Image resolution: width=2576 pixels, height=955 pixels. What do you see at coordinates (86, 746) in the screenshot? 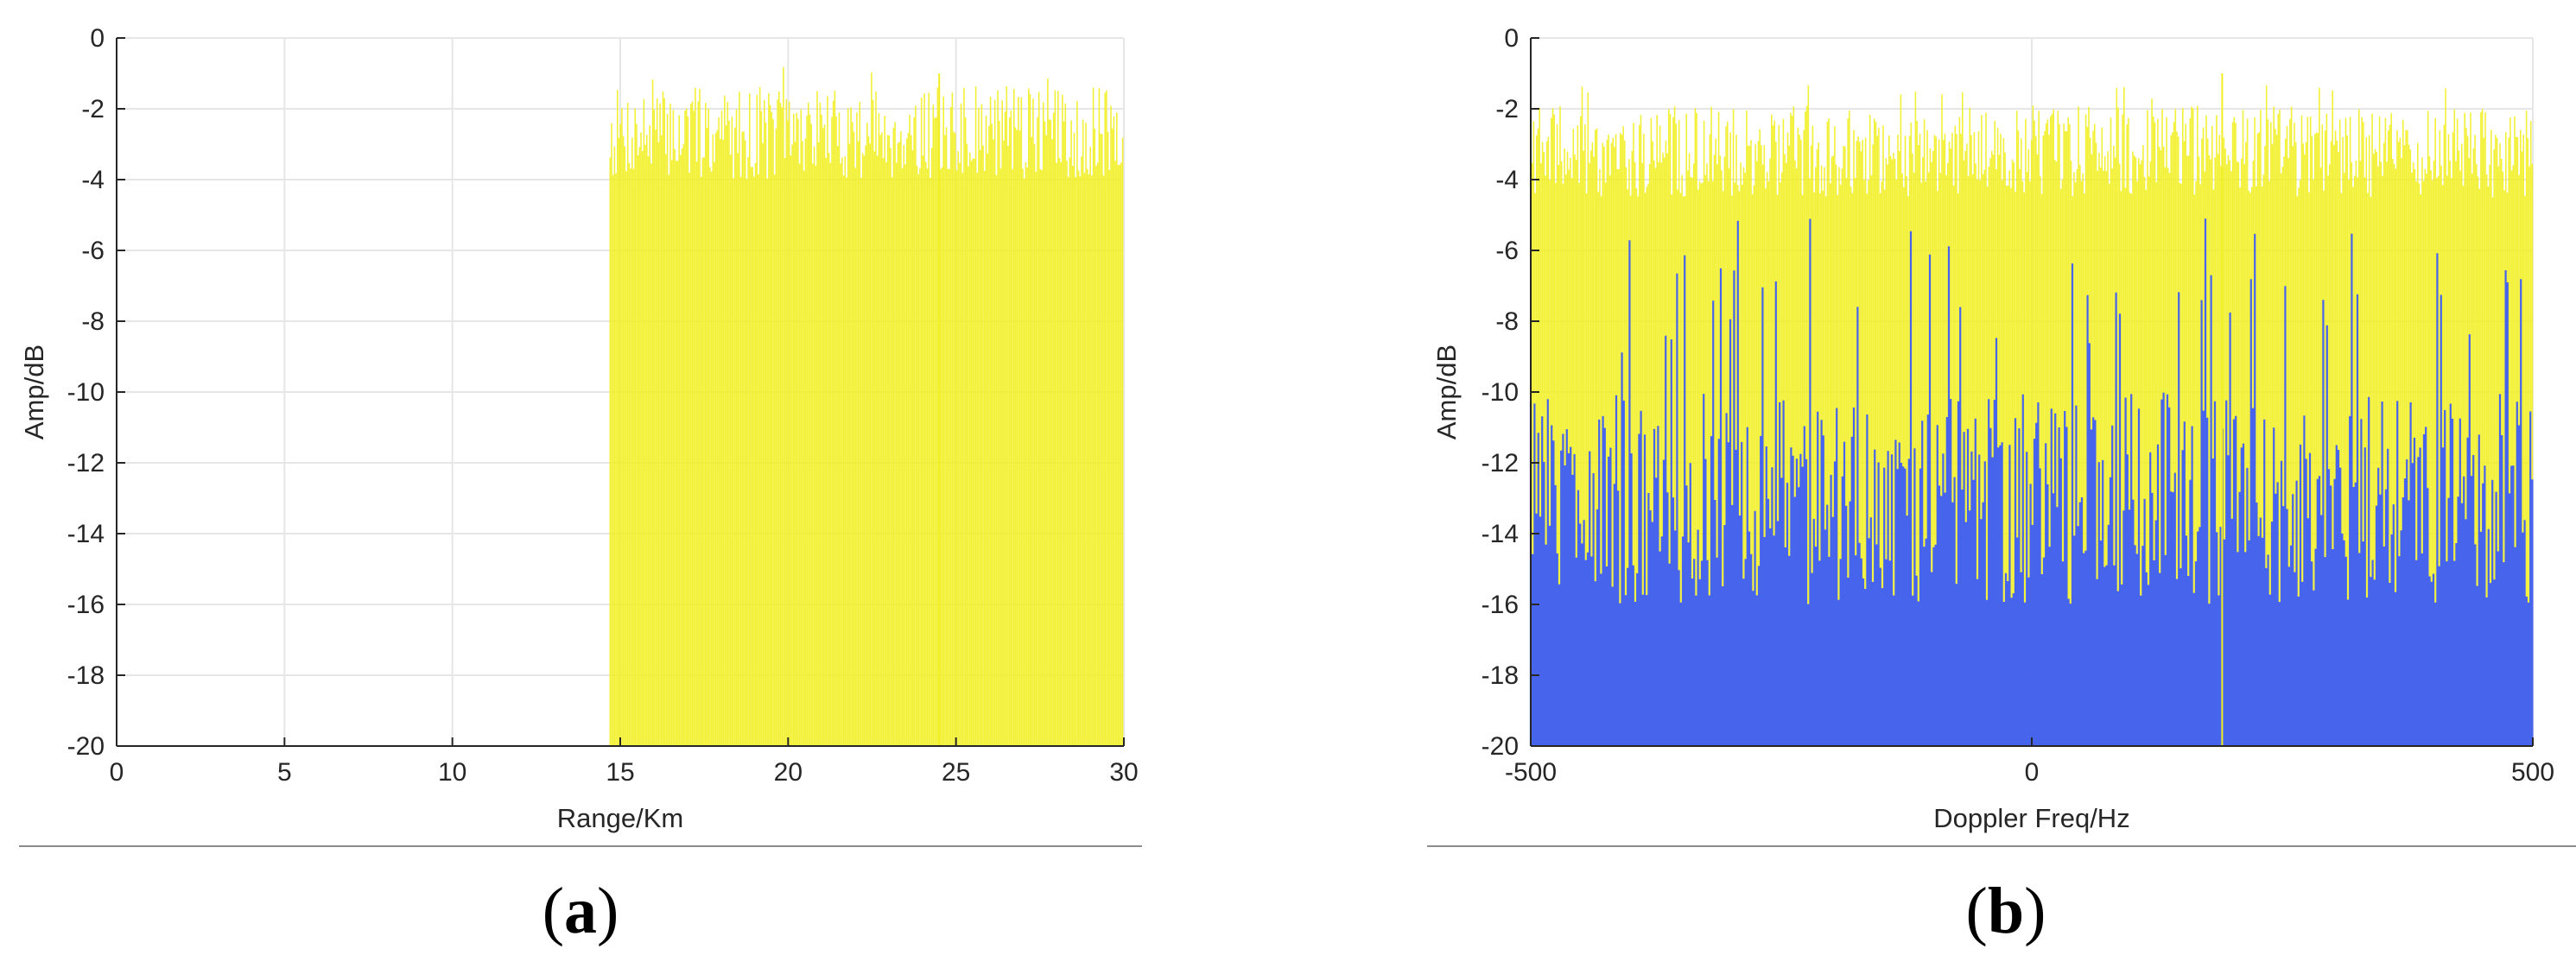
I see `panel-a-ytick-label: -20` at bounding box center [86, 746].